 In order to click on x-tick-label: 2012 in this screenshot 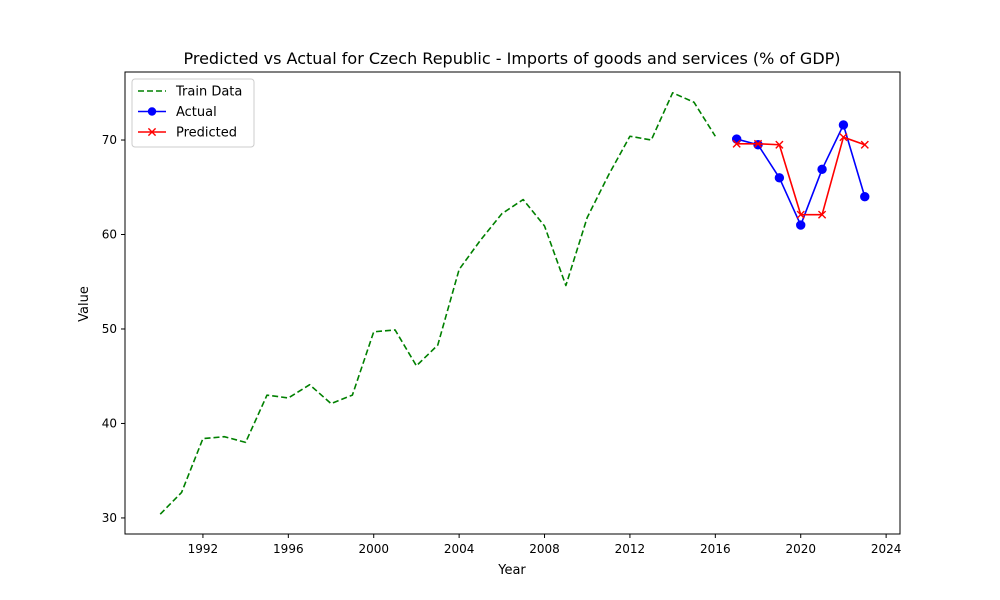, I will do `click(630, 549)`.